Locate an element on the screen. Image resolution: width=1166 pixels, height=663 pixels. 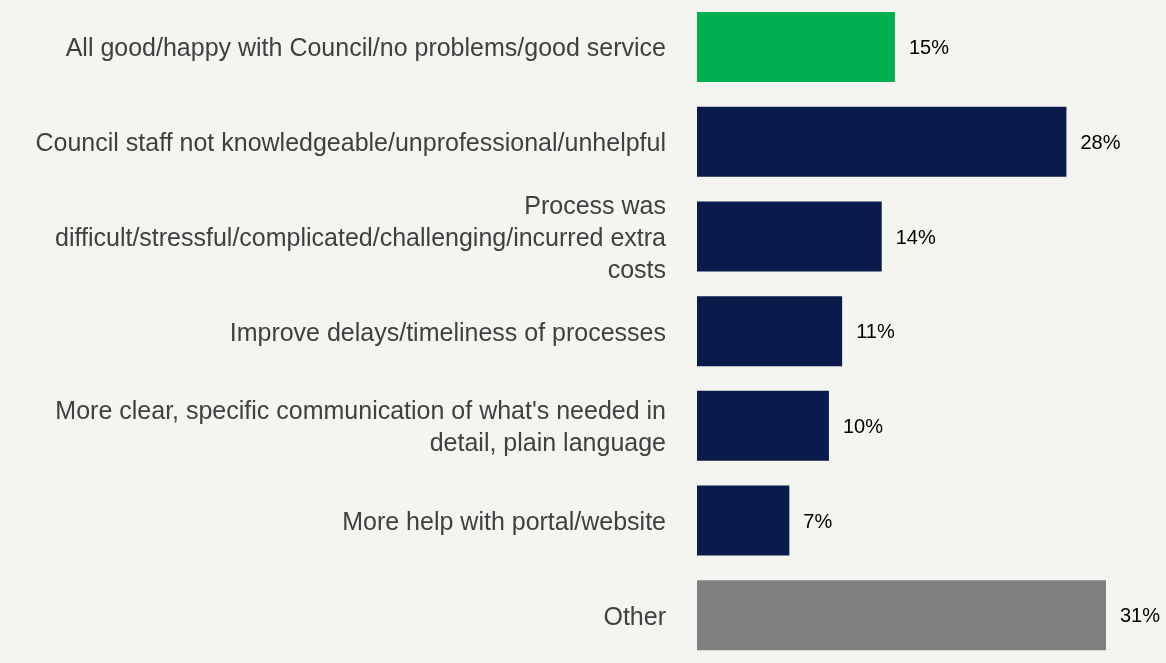
y-tick-label: Other is located at coordinates (634, 615).